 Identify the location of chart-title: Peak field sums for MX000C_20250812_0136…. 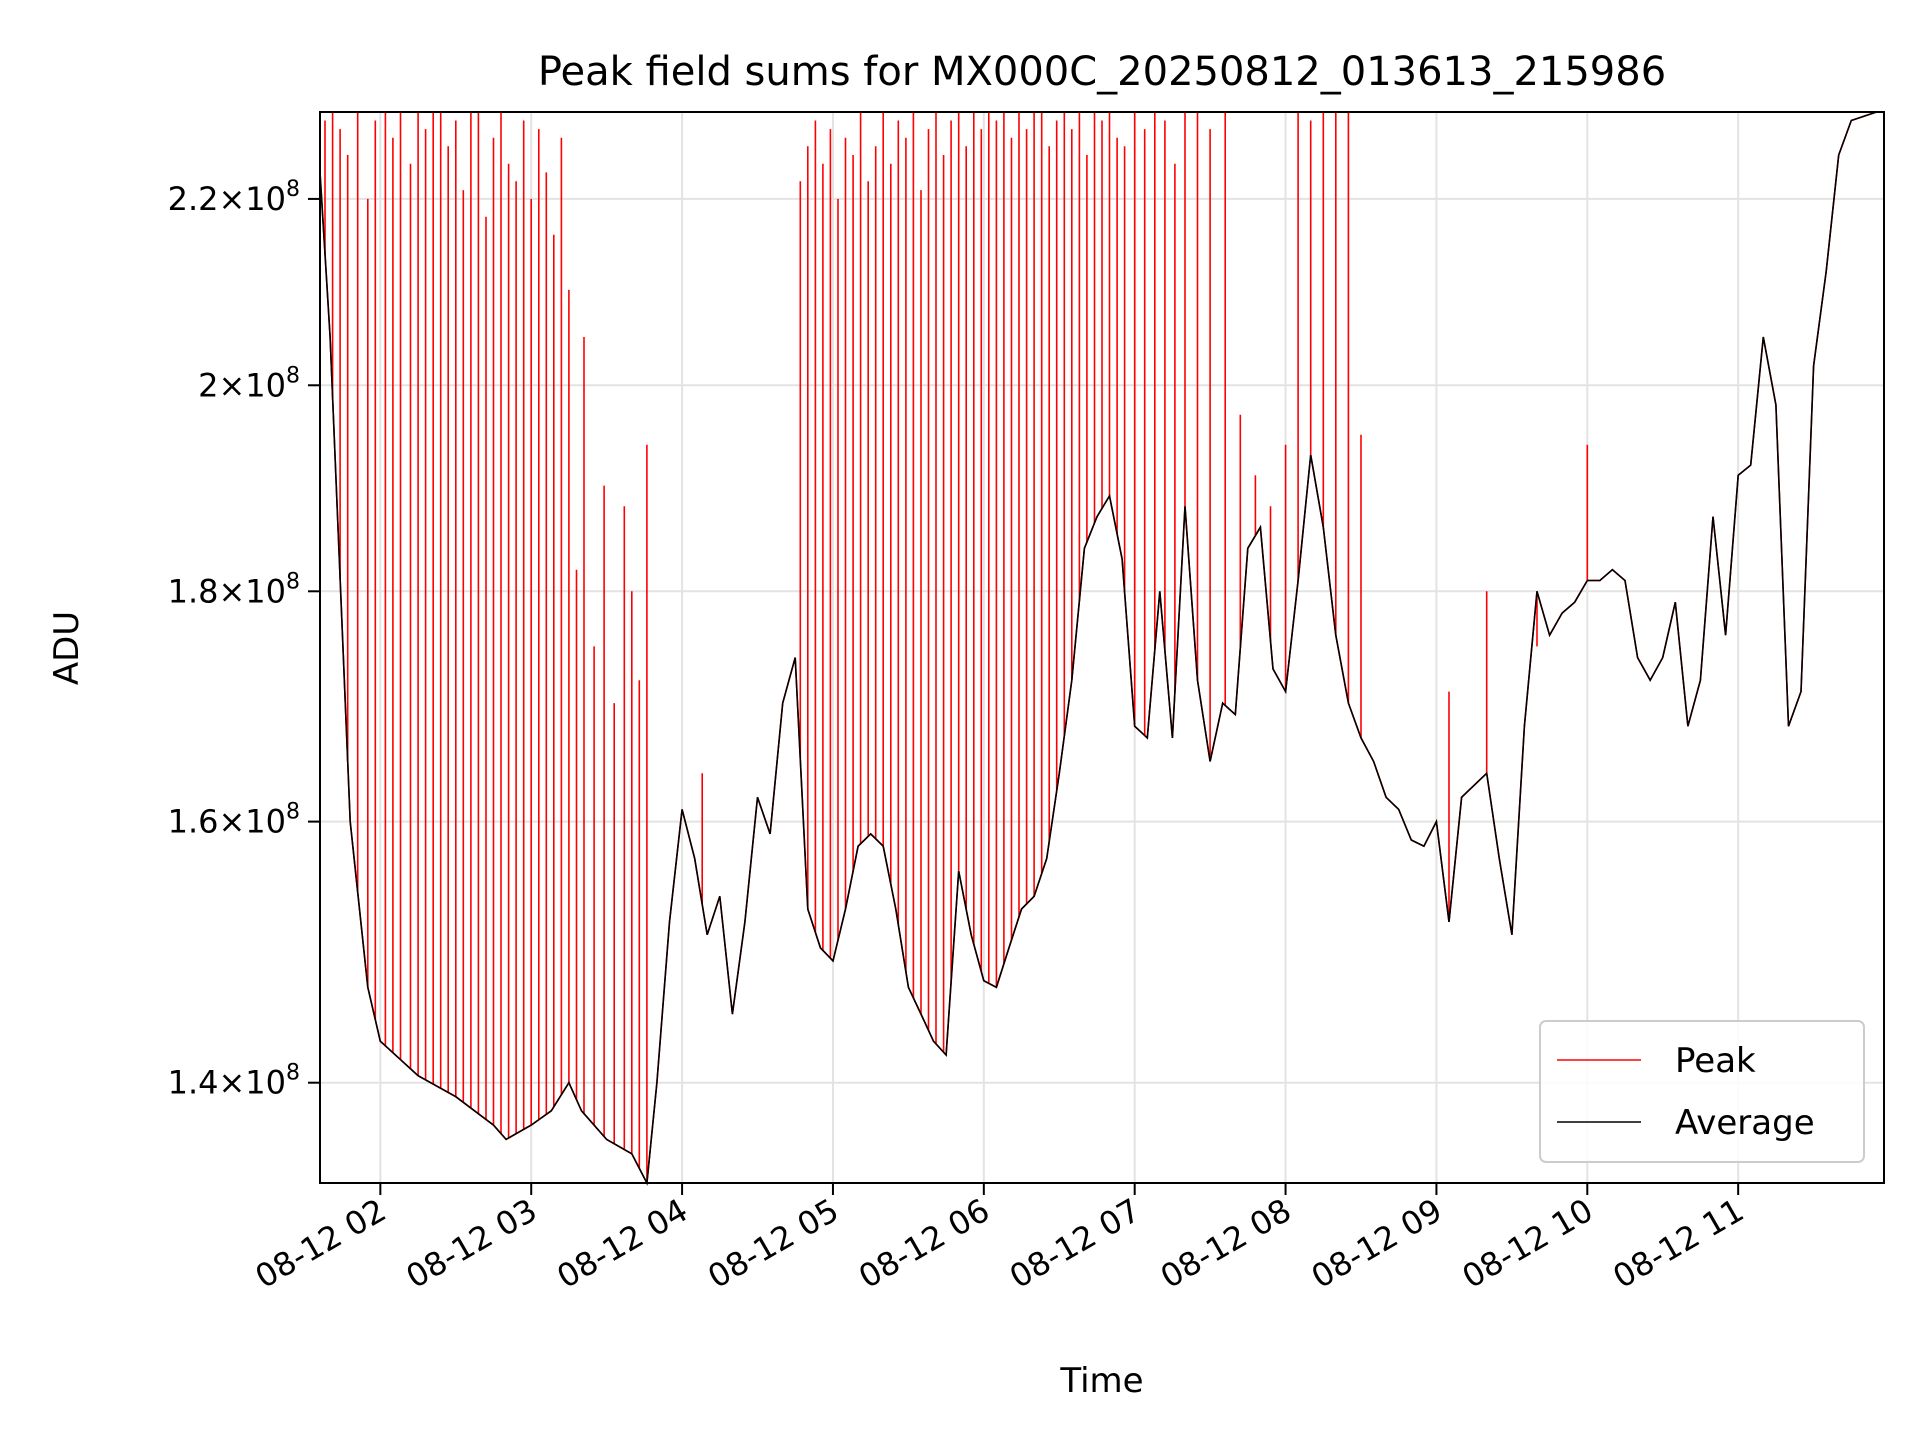
(1102, 72).